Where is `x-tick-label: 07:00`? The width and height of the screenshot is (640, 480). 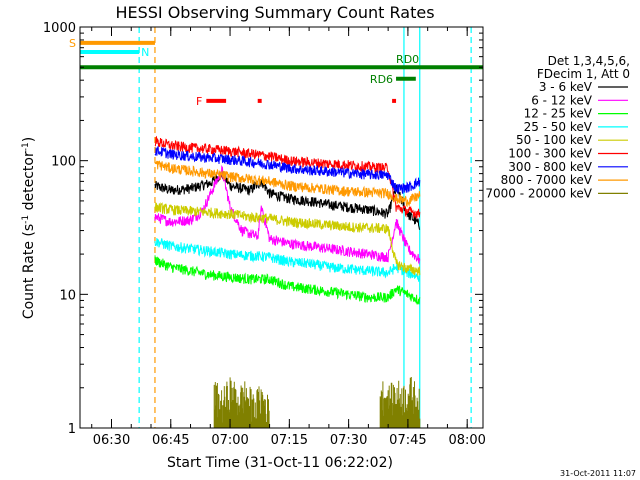
x-tick-label: 07:00 is located at coordinates (229, 440).